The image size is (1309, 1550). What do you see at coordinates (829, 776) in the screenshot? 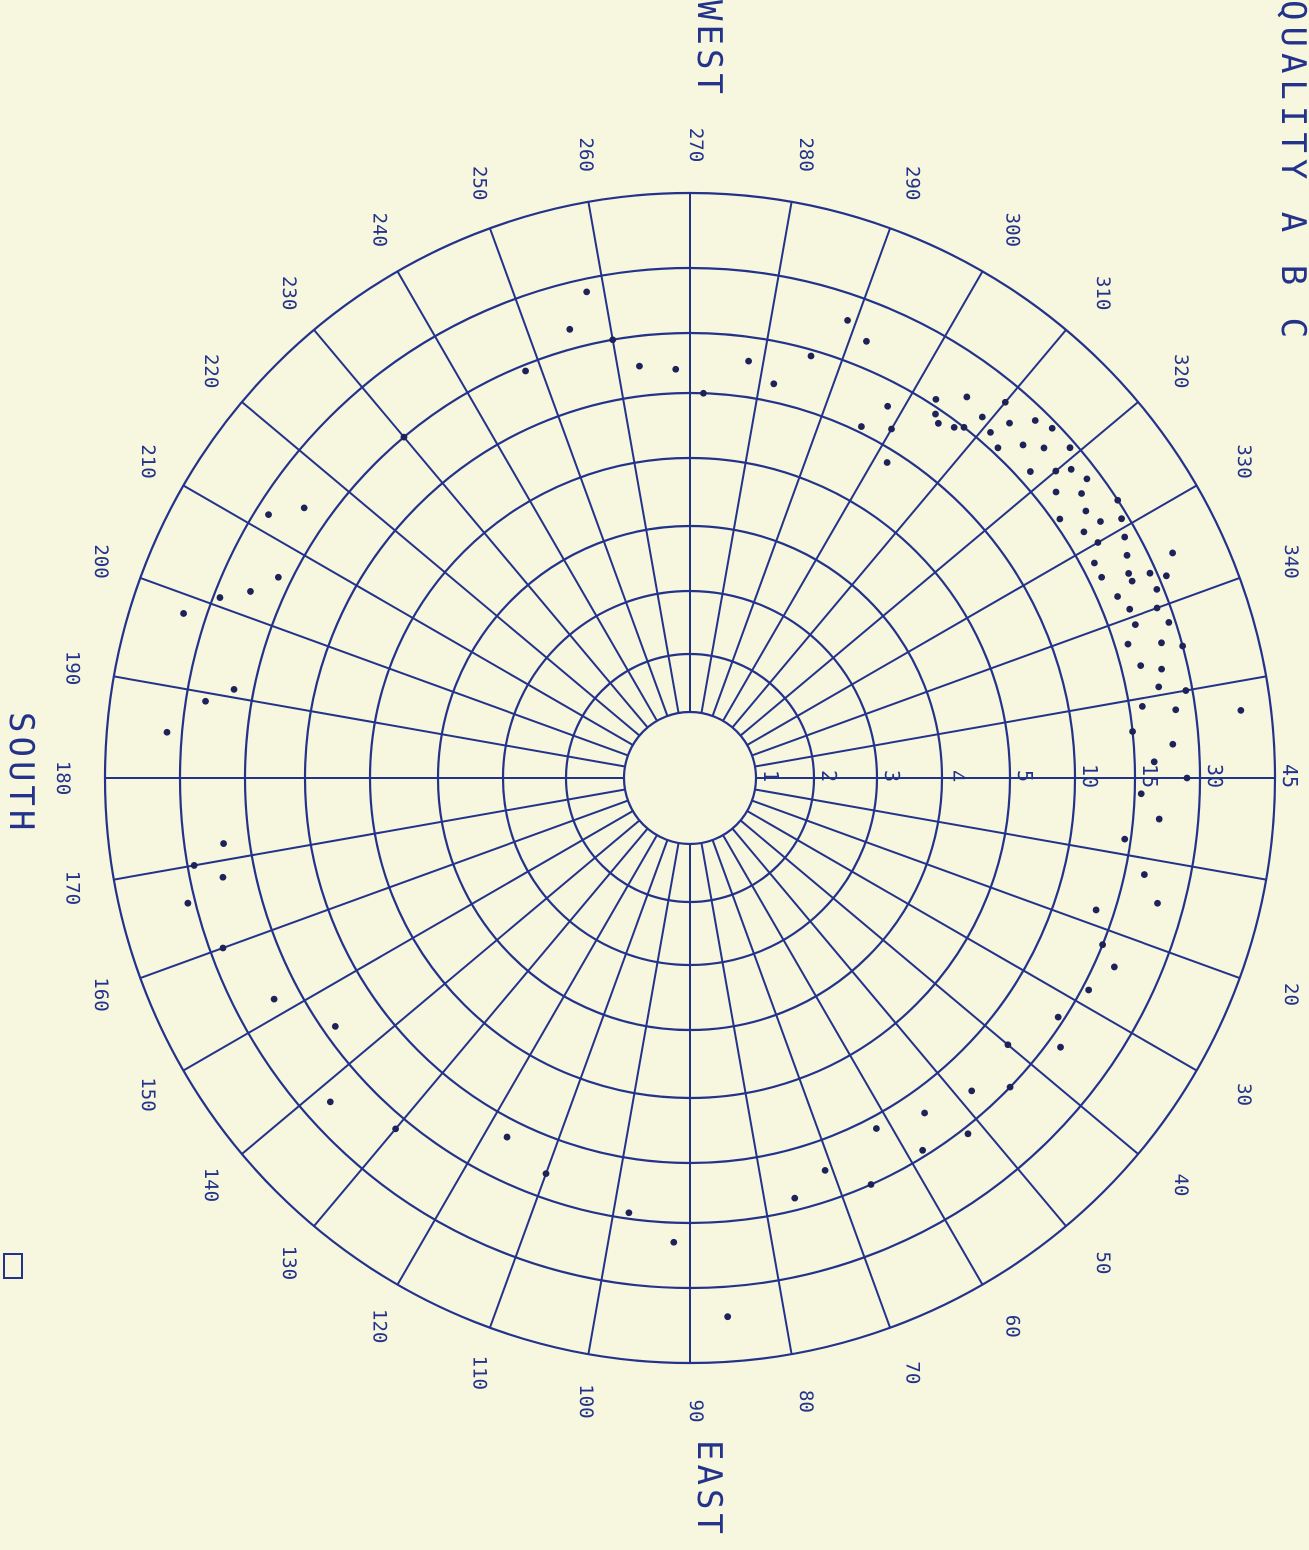
I see `ring-label: 2` at bounding box center [829, 776].